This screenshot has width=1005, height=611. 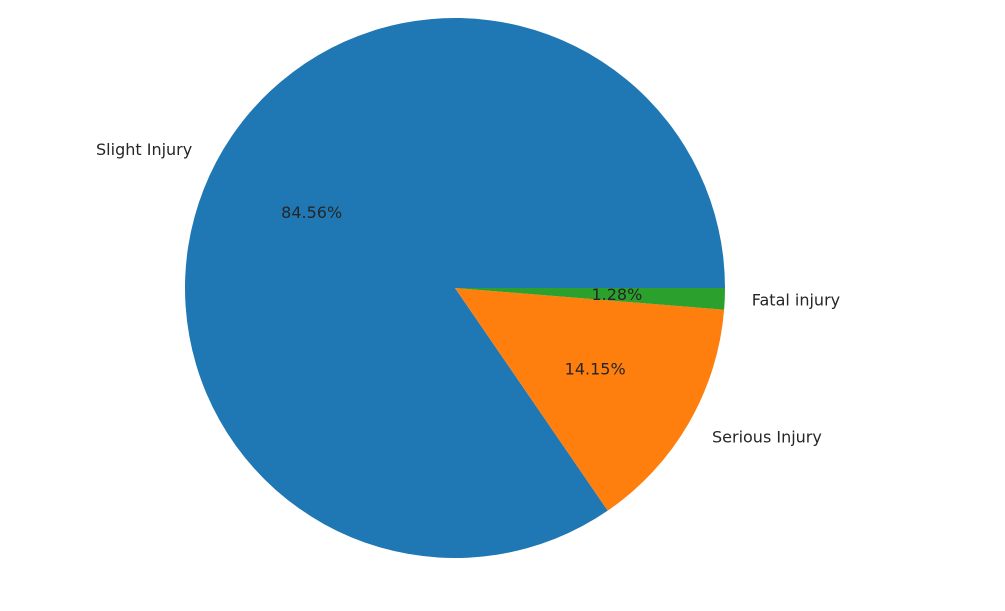 What do you see at coordinates (144, 149) in the screenshot?
I see `slice-label-slight-injury: Slight Injury` at bounding box center [144, 149].